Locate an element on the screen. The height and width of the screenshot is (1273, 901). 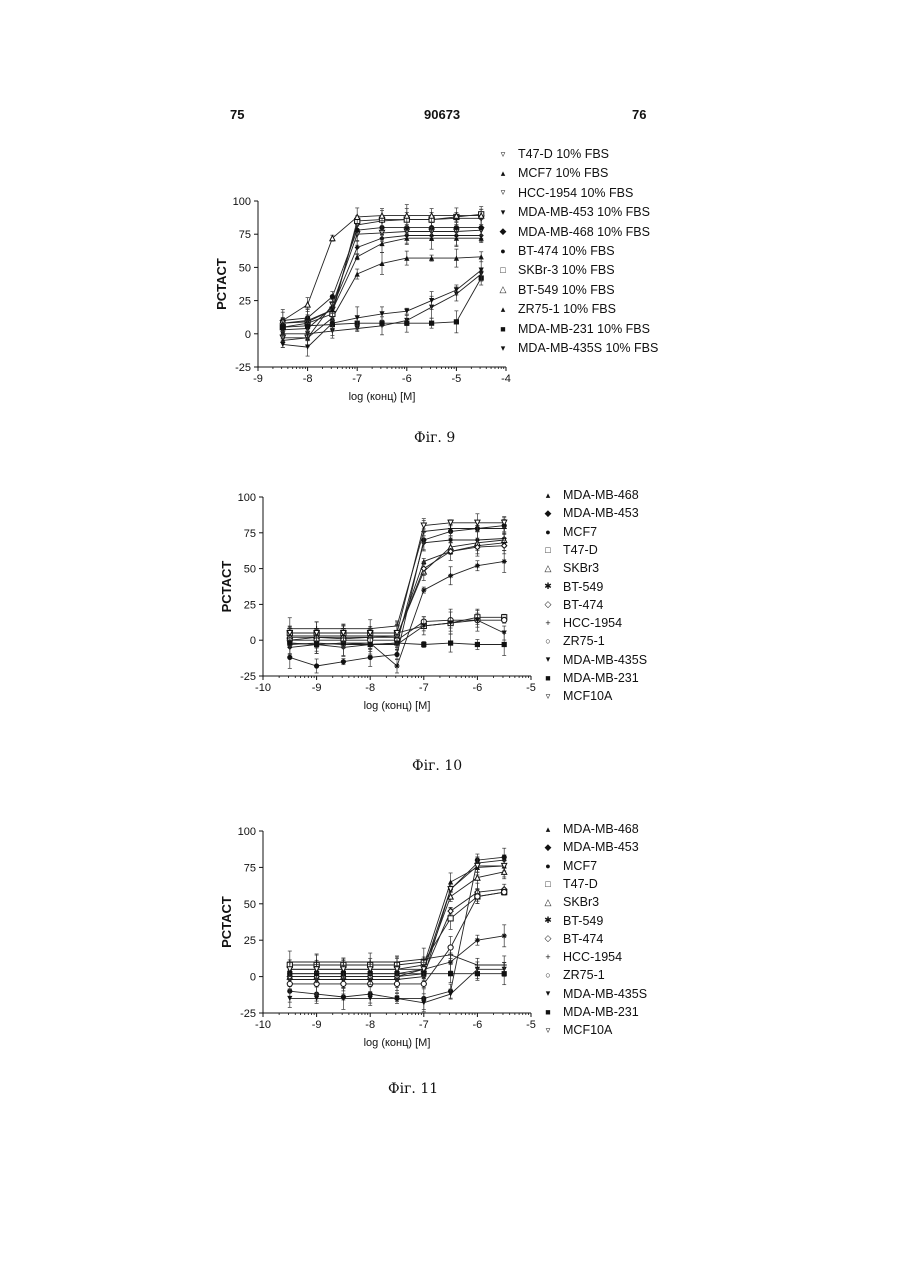
legend-label: MDA-MB-453 10% FBS is located at coordinates (584, 212).